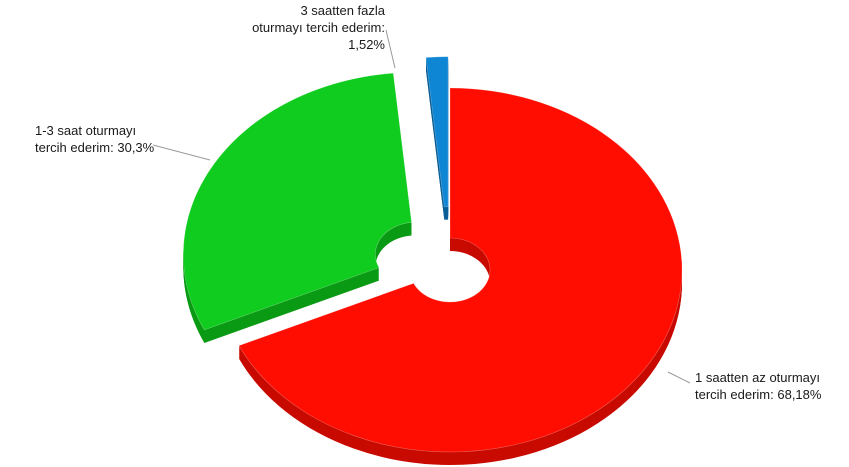 Image resolution: width=849 pixels, height=467 pixels. I want to click on slice-label-line: 3 saatten fazla, so click(342, 10).